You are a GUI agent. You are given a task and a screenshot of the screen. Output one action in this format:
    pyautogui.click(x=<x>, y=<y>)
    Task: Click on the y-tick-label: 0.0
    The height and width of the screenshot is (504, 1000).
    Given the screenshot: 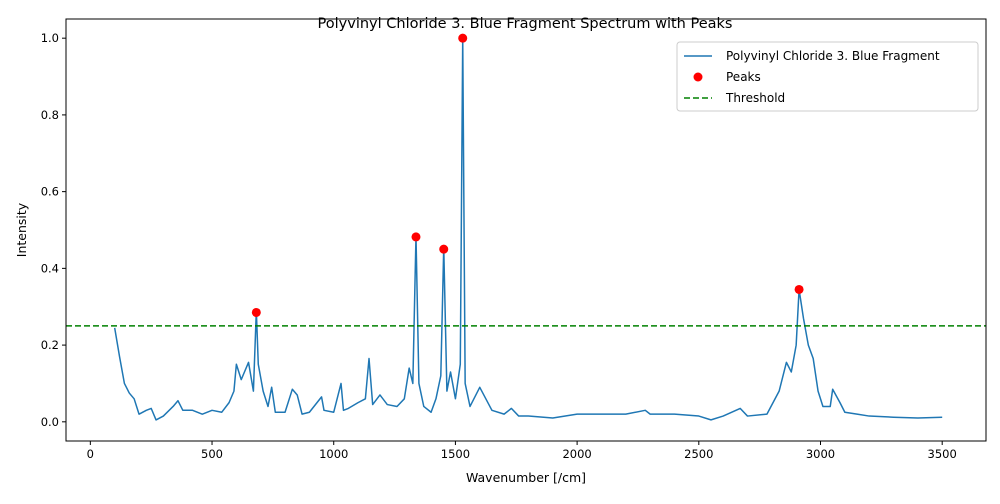 What is the action you would take?
    pyautogui.click(x=50, y=422)
    